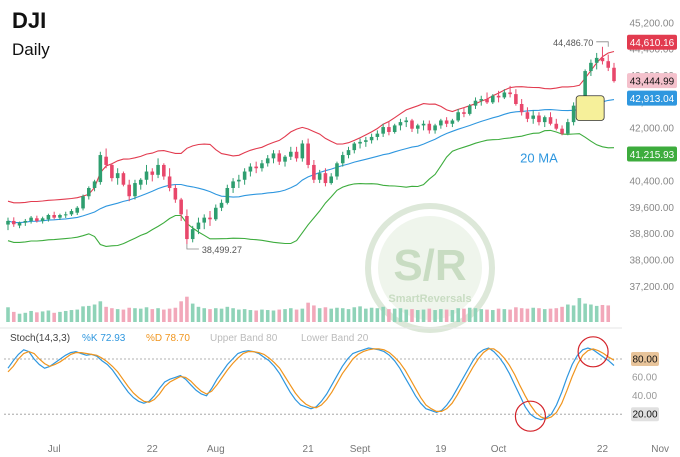 The width and height of the screenshot is (680, 457). What do you see at coordinates (660, 449) in the screenshot?
I see `time-tick-label: Nov` at bounding box center [660, 449].